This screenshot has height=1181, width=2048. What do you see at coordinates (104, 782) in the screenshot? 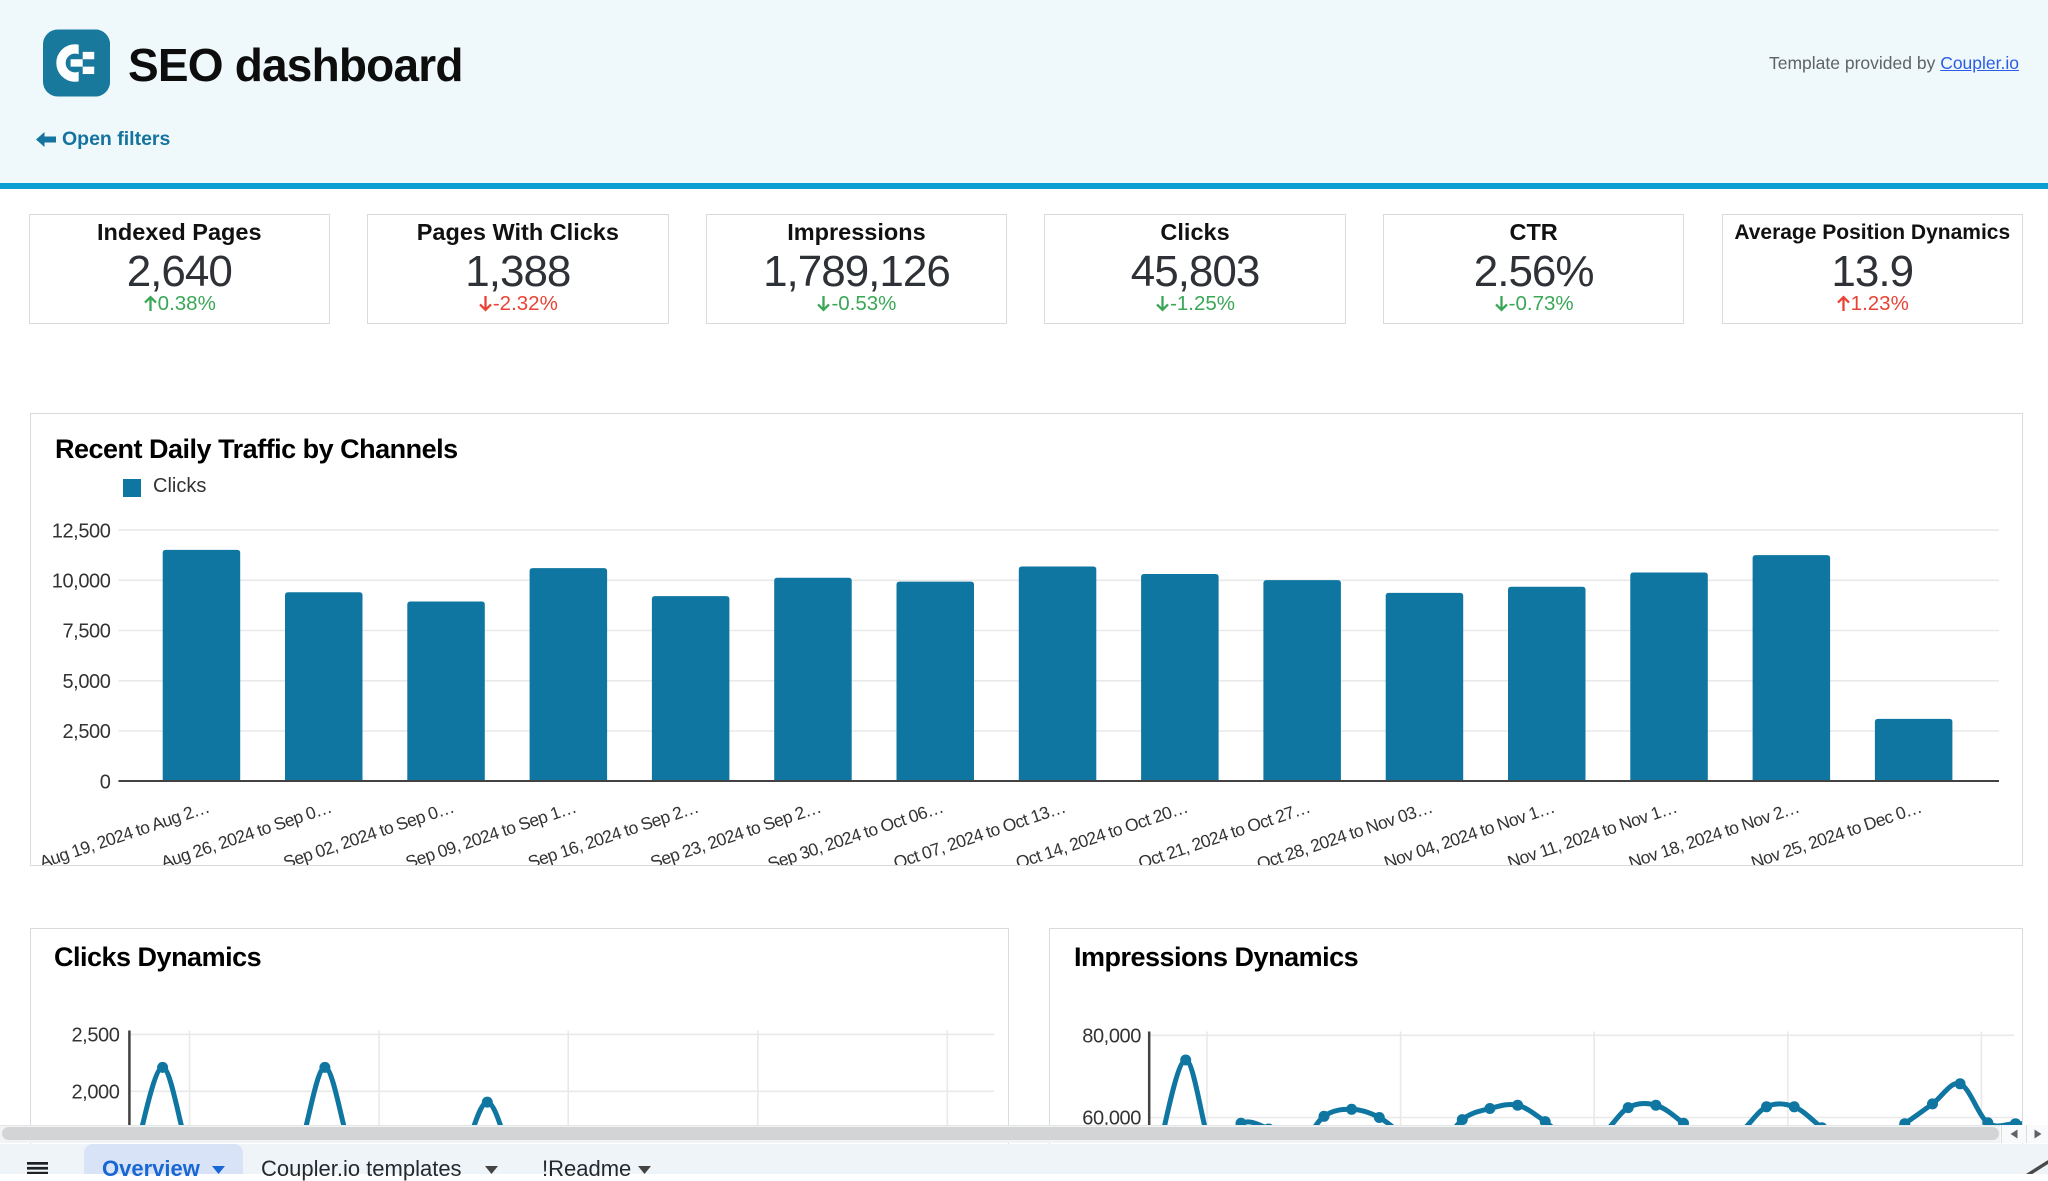
I see `svg-text: 0` at bounding box center [104, 782].